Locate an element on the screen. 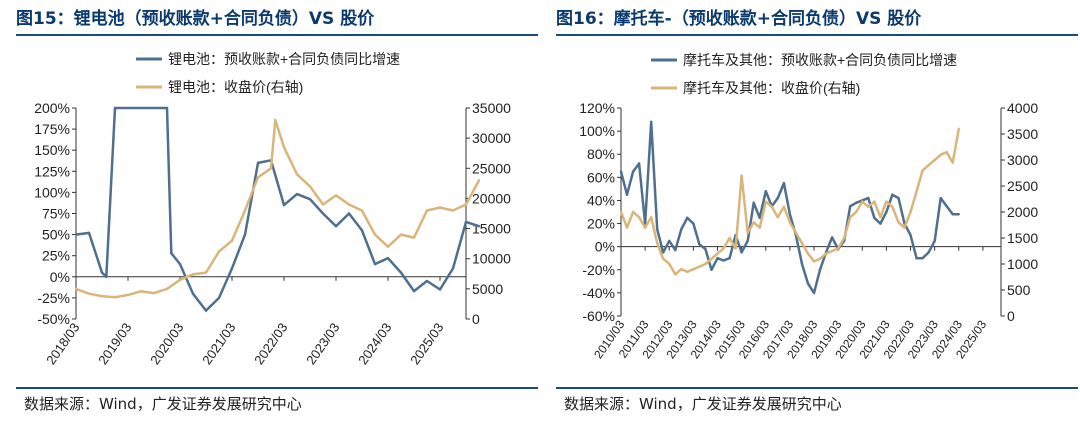 This screenshot has width=1080, height=423. x-tick-label: 2018/03 is located at coordinates (62, 343).